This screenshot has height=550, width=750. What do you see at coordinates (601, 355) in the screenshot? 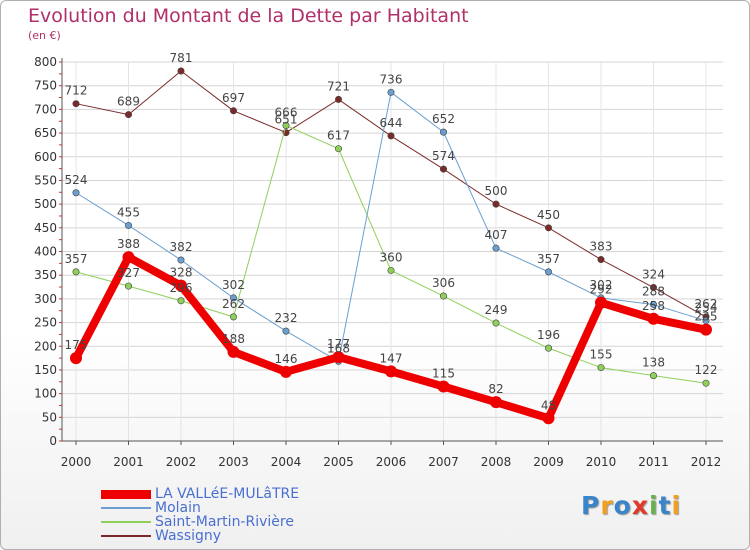
I see `data-label-saint-martin-rivi-re: 155` at bounding box center [601, 355].